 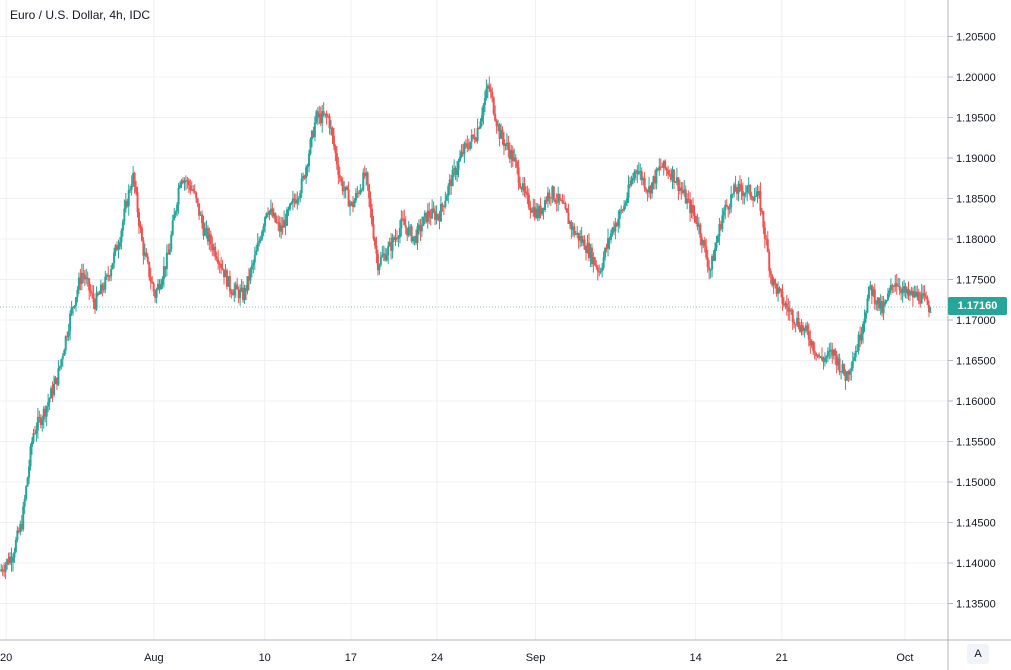 What do you see at coordinates (437, 658) in the screenshot?
I see `x-tick-label: 24` at bounding box center [437, 658].